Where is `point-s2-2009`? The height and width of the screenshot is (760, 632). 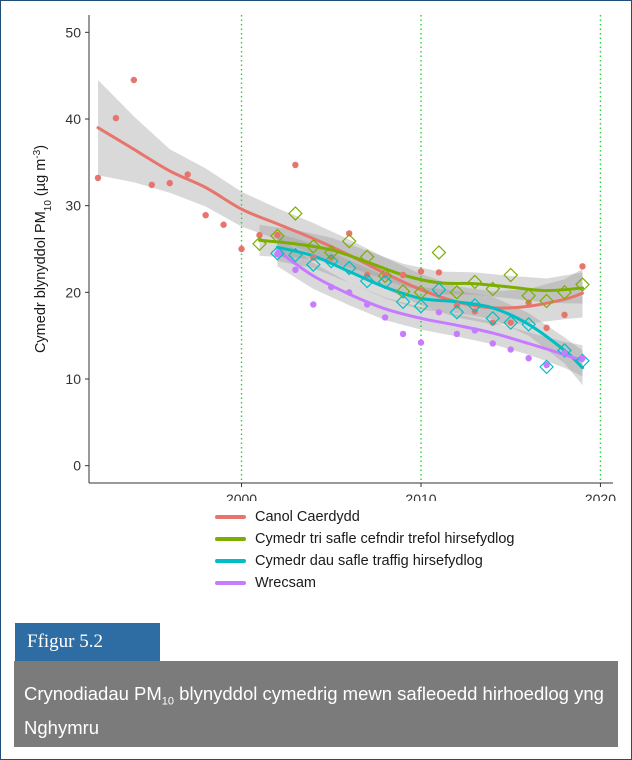 point-s2-2009 is located at coordinates (403, 302).